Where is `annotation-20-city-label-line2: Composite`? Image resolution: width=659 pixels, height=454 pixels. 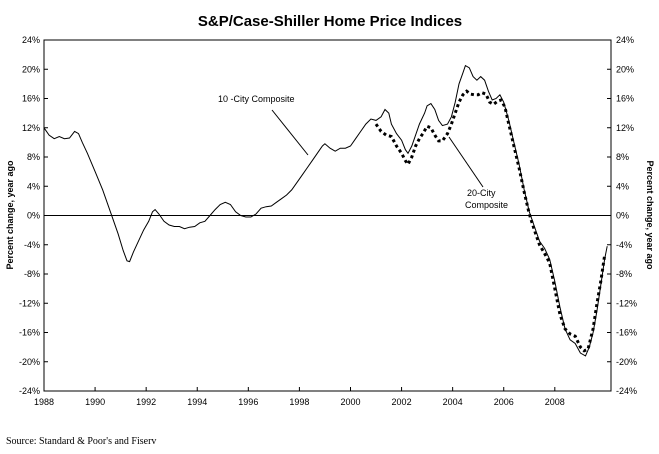
annotation-20-city-label-line2: Composite is located at coordinates (486, 205).